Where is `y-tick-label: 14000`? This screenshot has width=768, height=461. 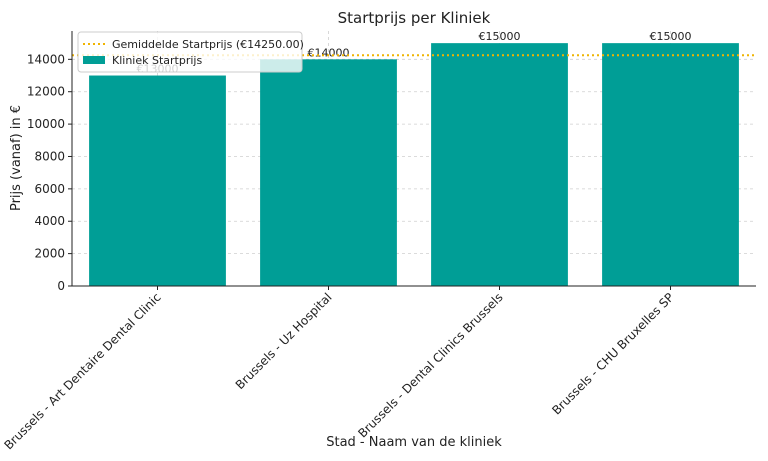 y-tick-label: 14000 is located at coordinates (46, 59).